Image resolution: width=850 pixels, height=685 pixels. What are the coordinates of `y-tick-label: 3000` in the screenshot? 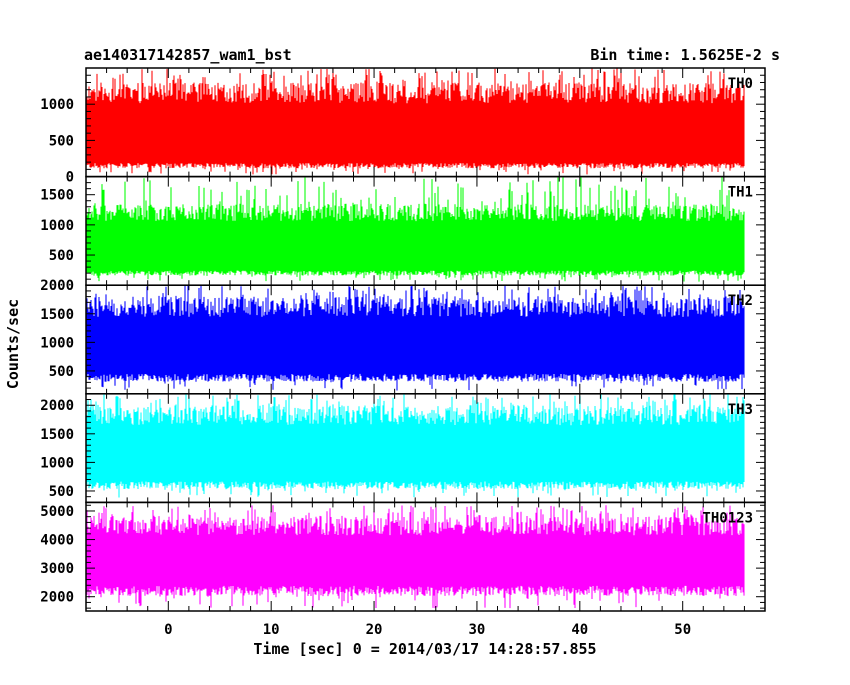 It's located at (57, 569).